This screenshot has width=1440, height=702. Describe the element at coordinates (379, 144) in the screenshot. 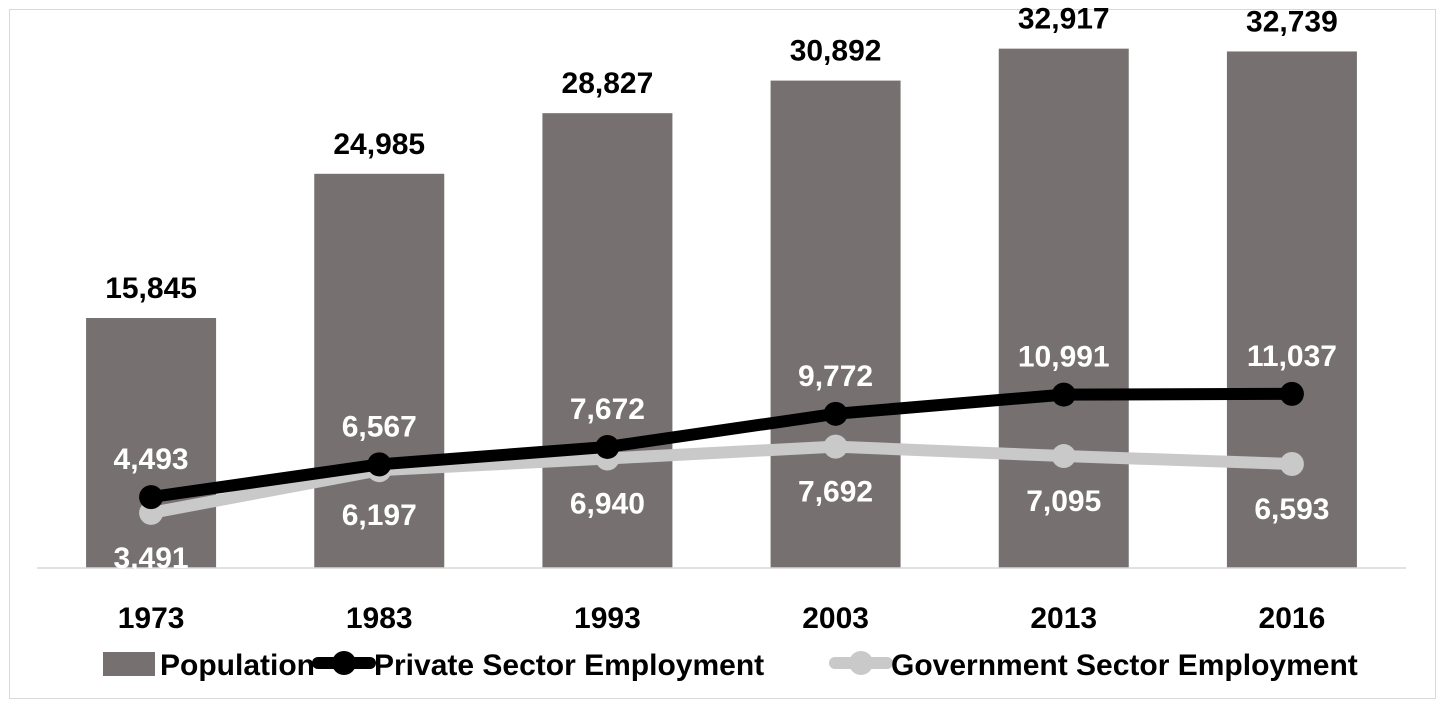

I see `population-value-label: 24,985` at that location.